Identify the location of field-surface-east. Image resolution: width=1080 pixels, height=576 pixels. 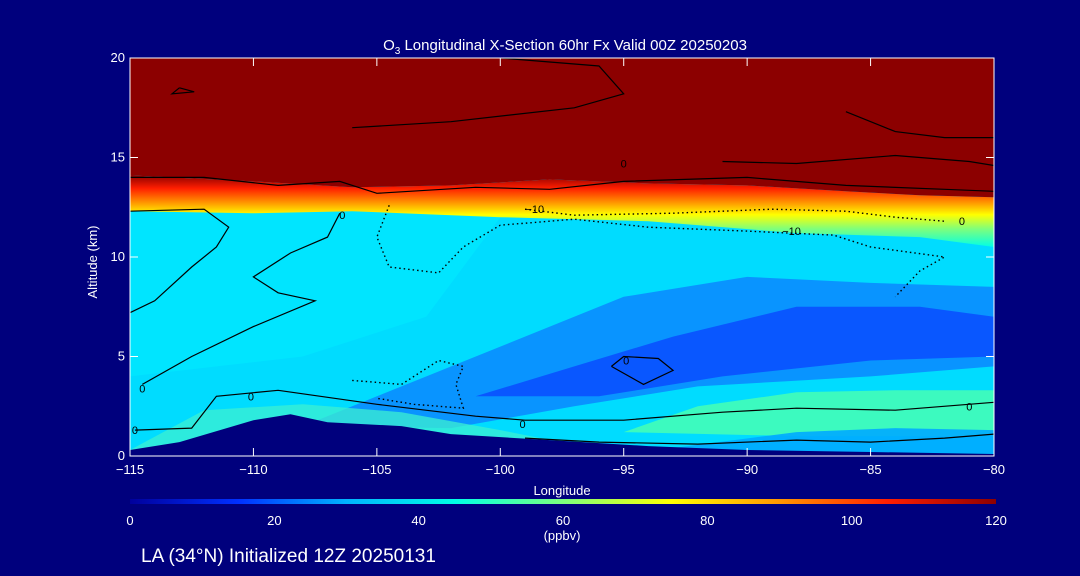
(833, 442).